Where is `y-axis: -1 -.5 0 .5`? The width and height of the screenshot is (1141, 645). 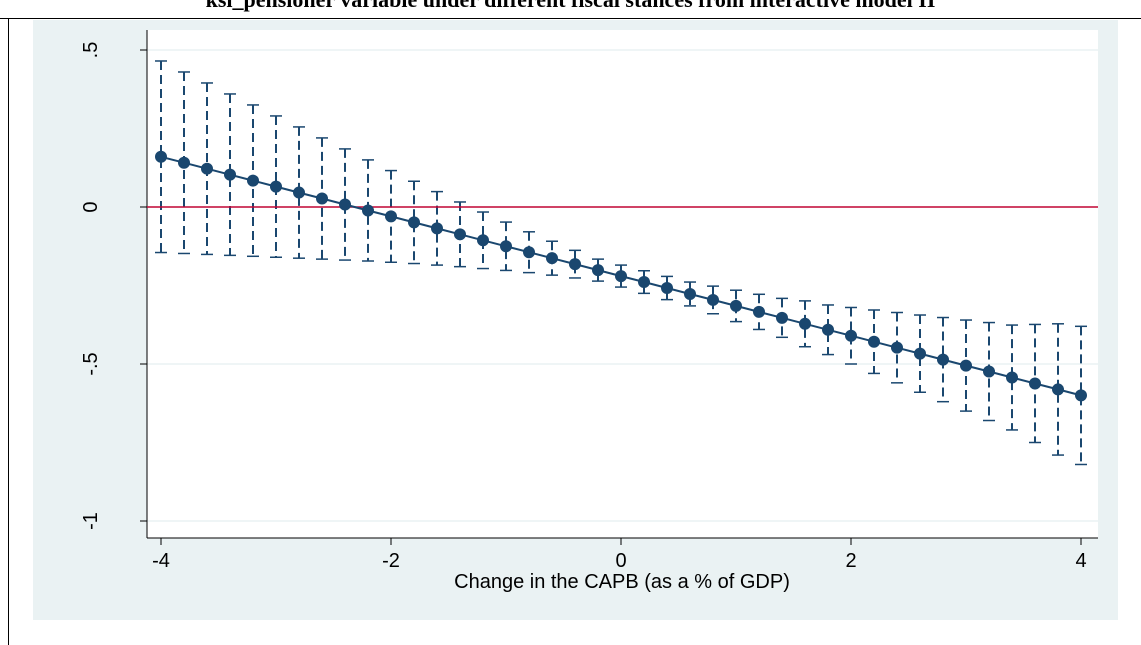 y-axis: -1 -.5 0 .5 is located at coordinates (114, 284).